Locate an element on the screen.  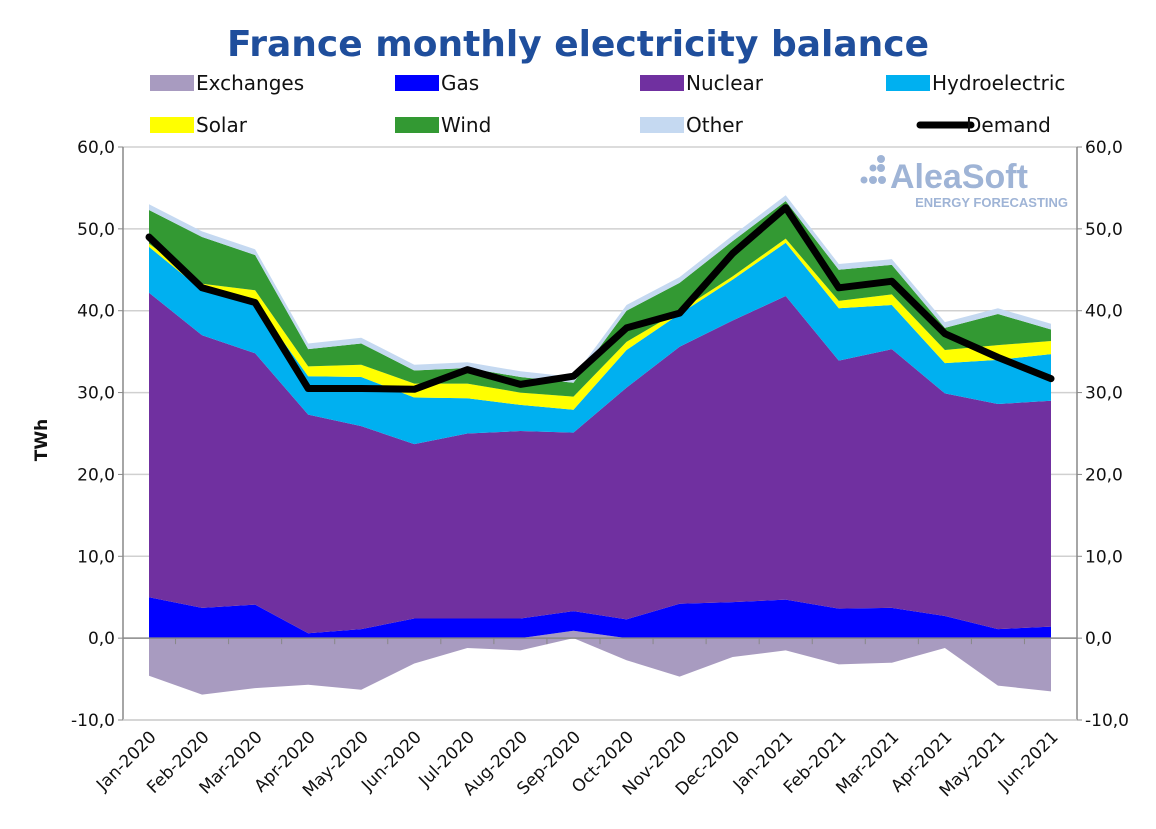
legend-item-exchanges: Exchanges is located at coordinates (227, 83).